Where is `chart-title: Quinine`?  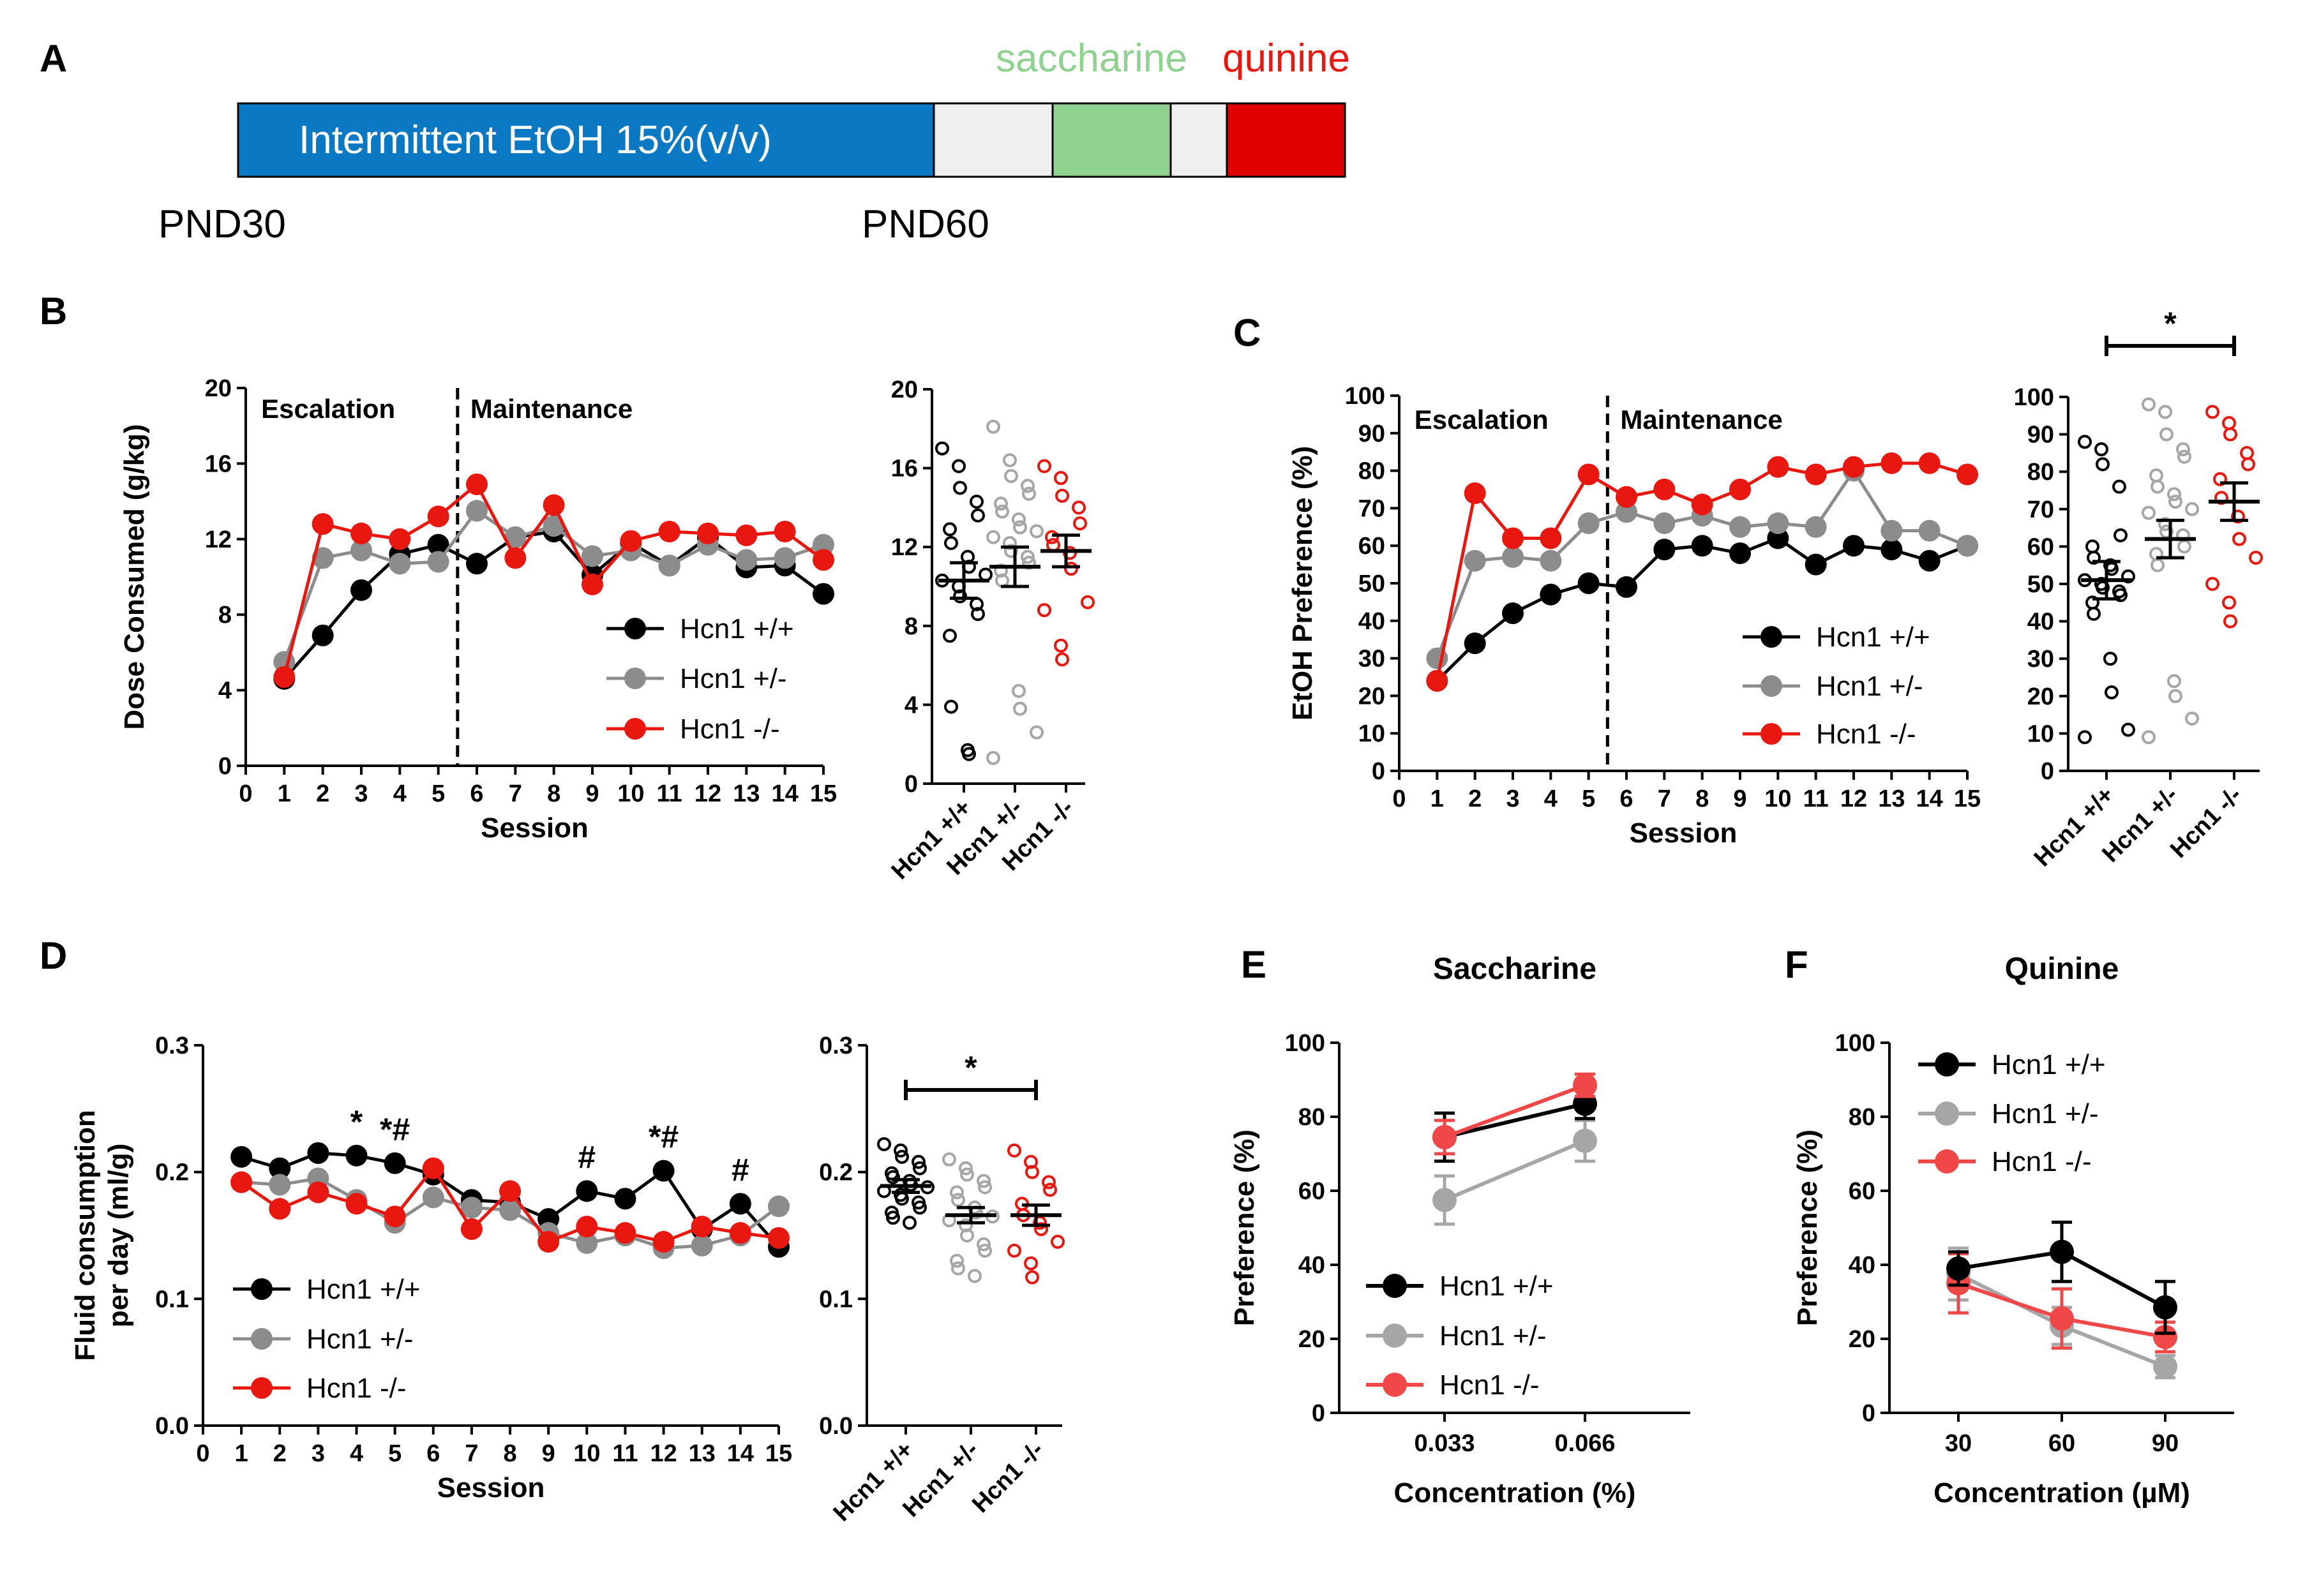
chart-title: Quinine is located at coordinates (2062, 969).